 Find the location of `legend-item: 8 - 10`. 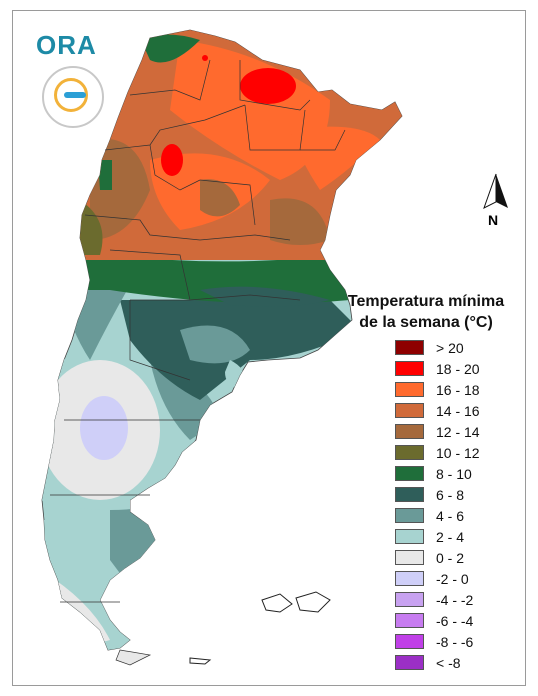

legend-item: 8 - 10 is located at coordinates (437, 473).